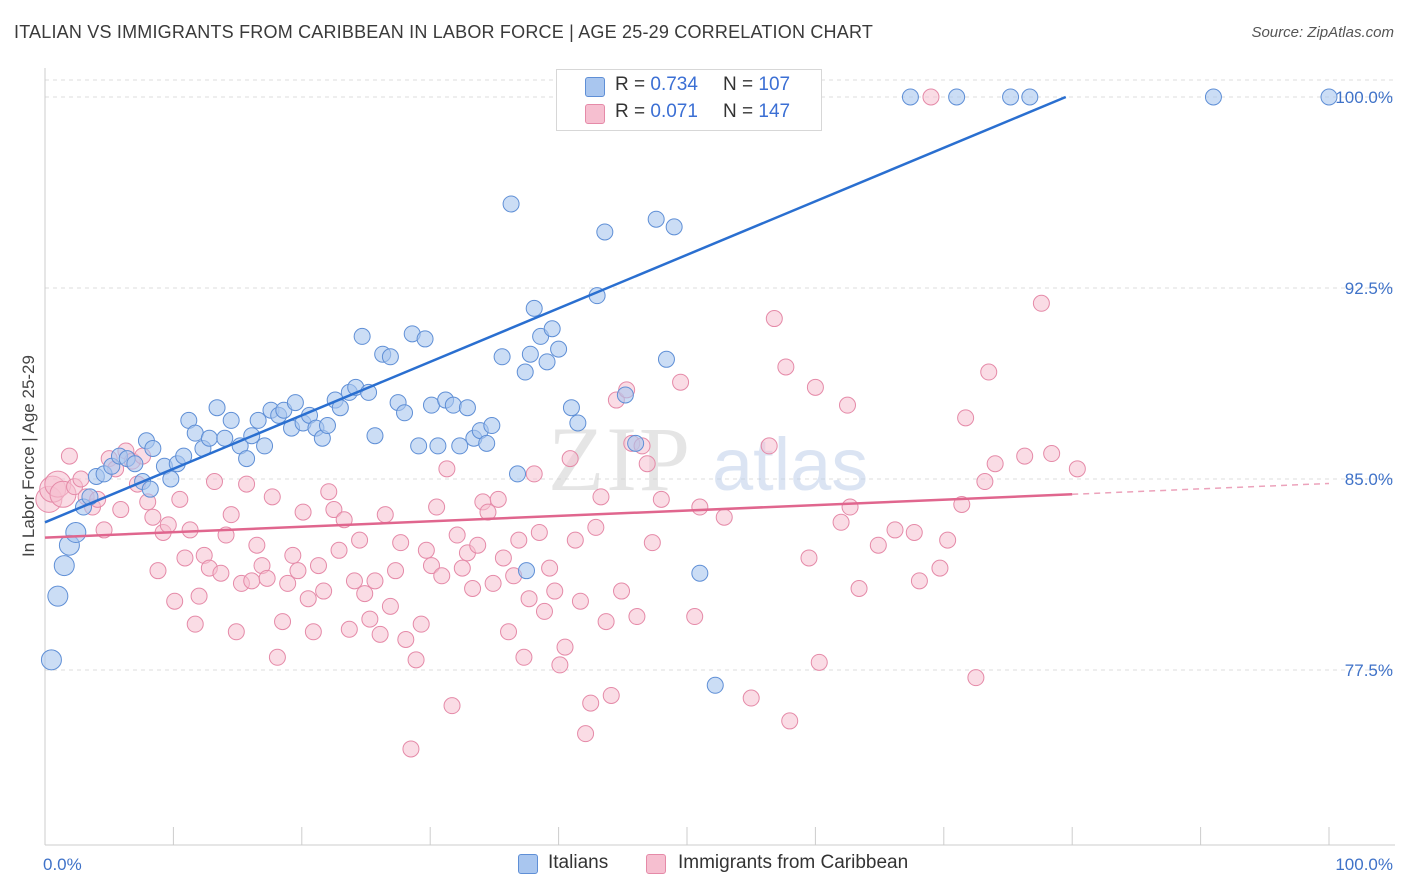 The image size is (1406, 892). I want to click on italians-n-value: 107, so click(774, 84).